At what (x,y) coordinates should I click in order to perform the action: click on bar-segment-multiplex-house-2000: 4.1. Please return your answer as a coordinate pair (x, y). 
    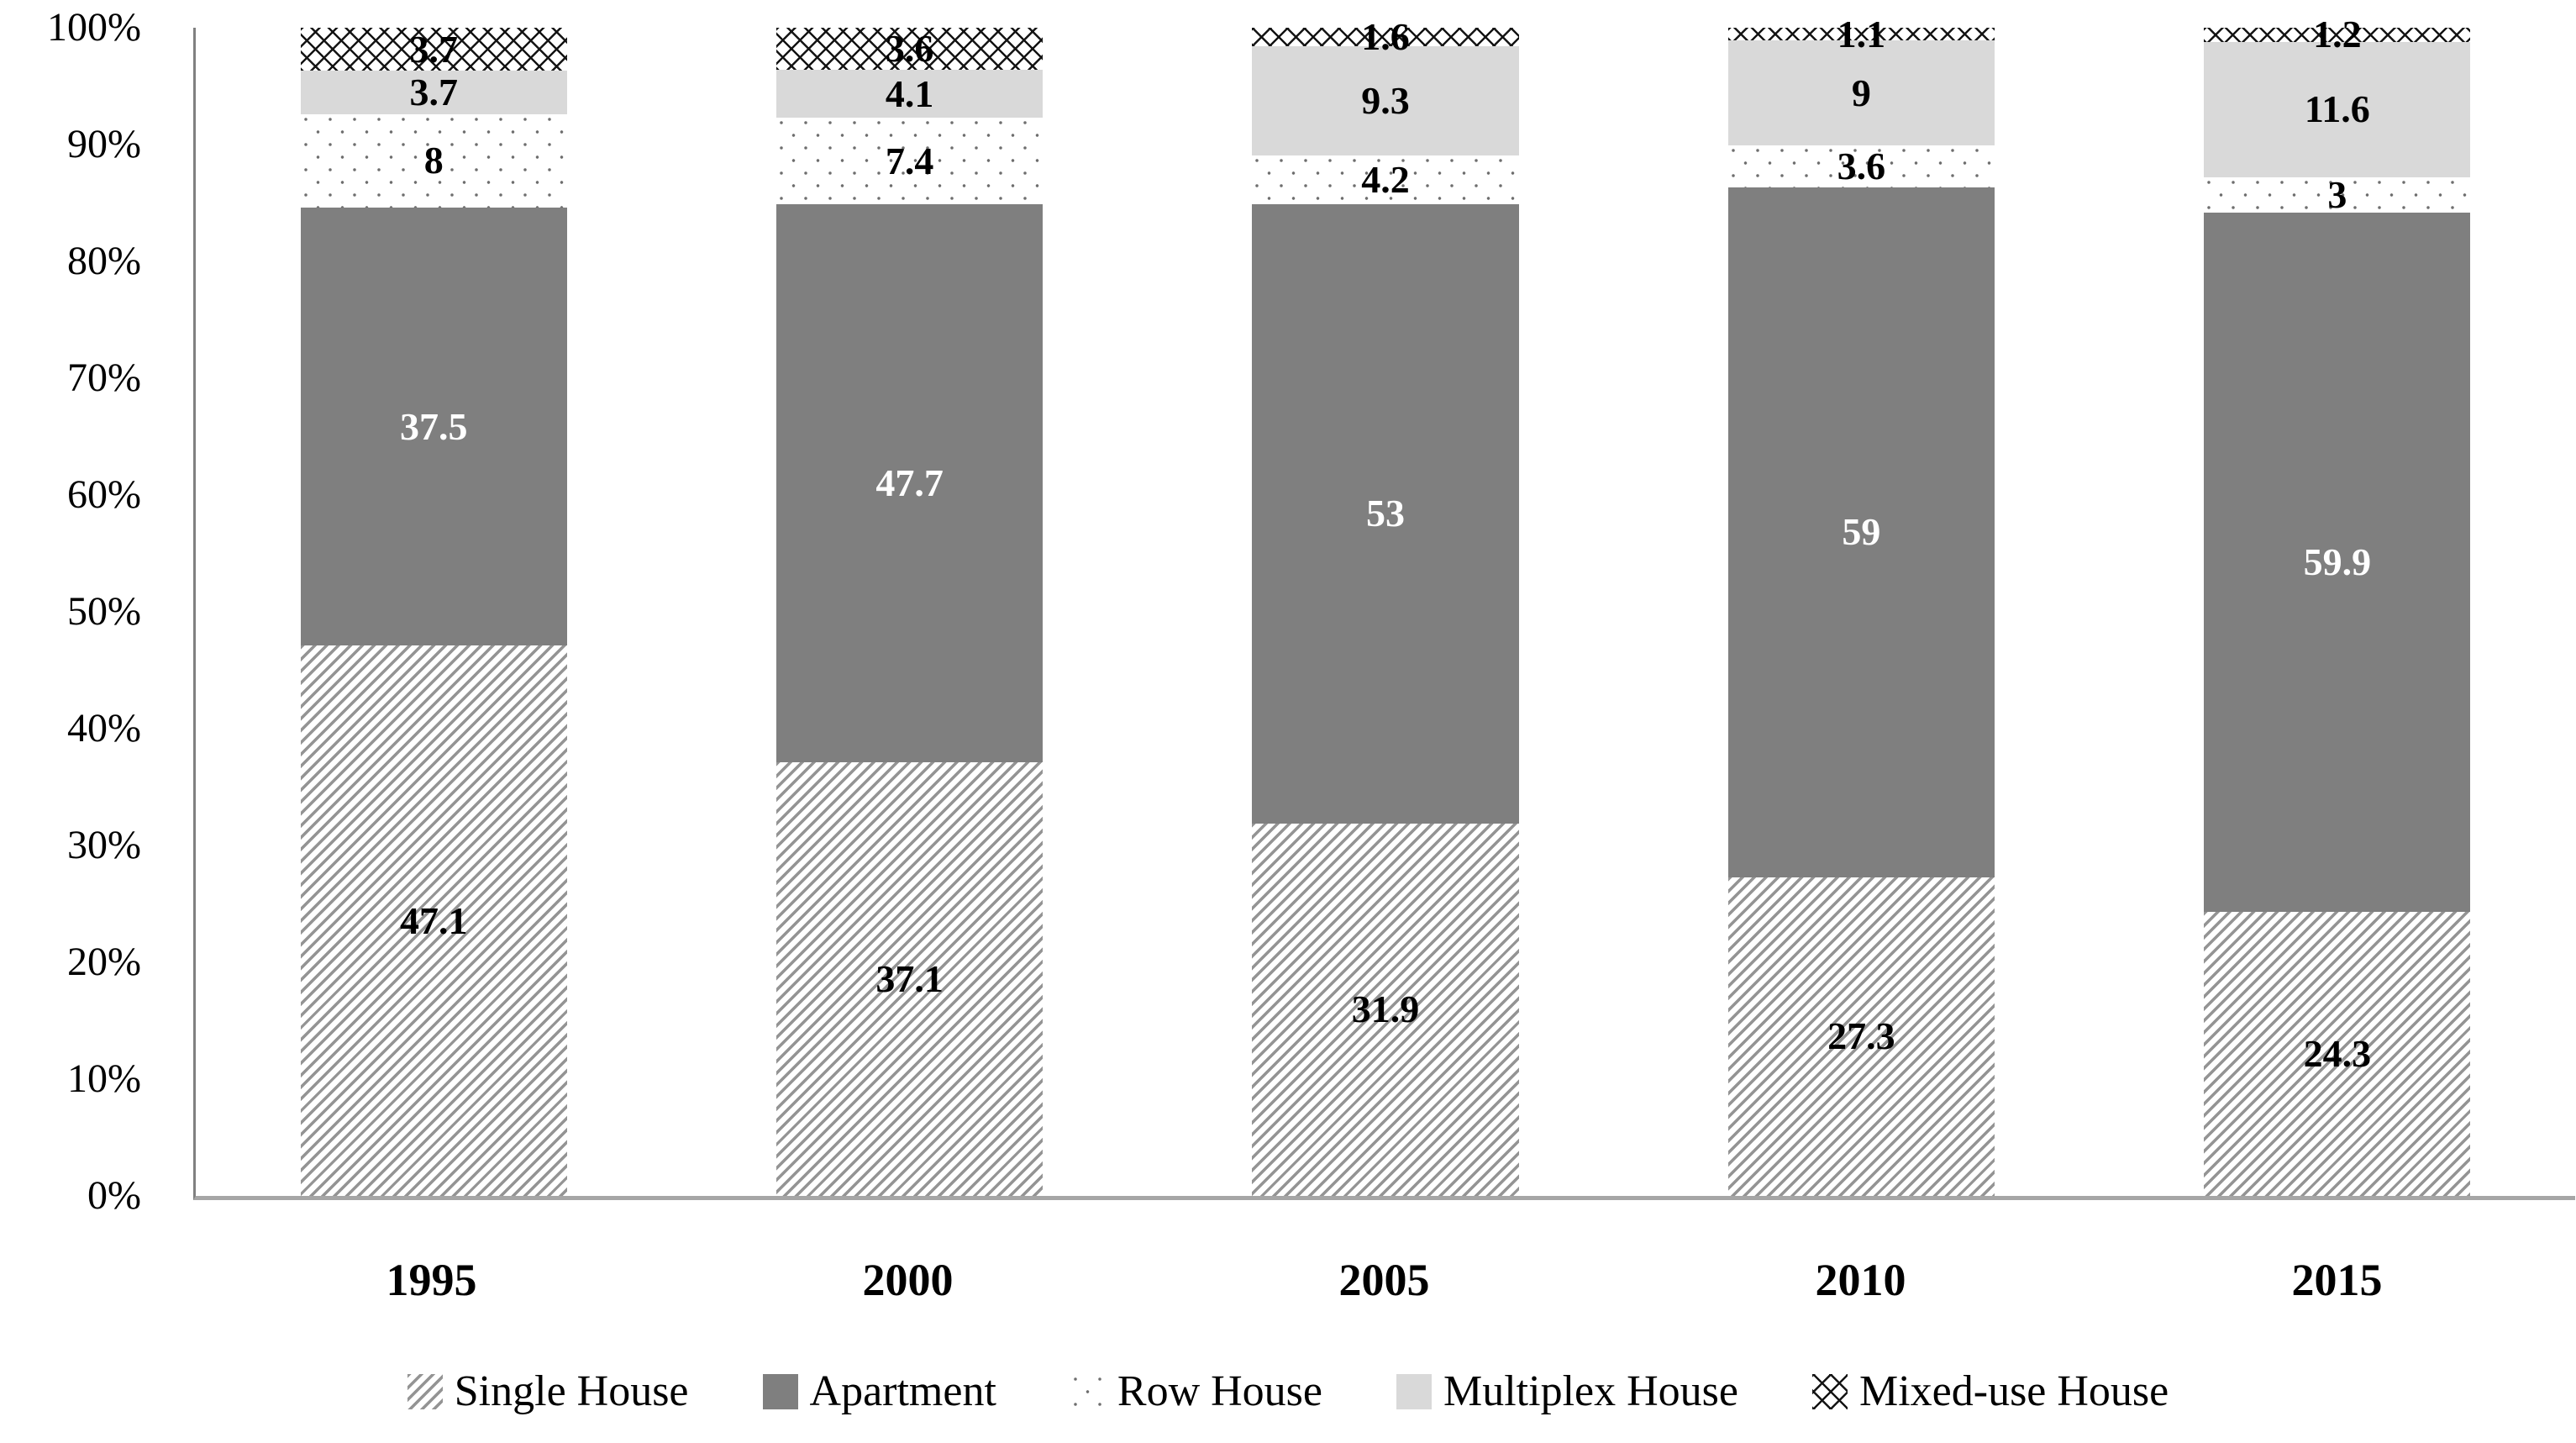
    Looking at the image, I should click on (910, 94).